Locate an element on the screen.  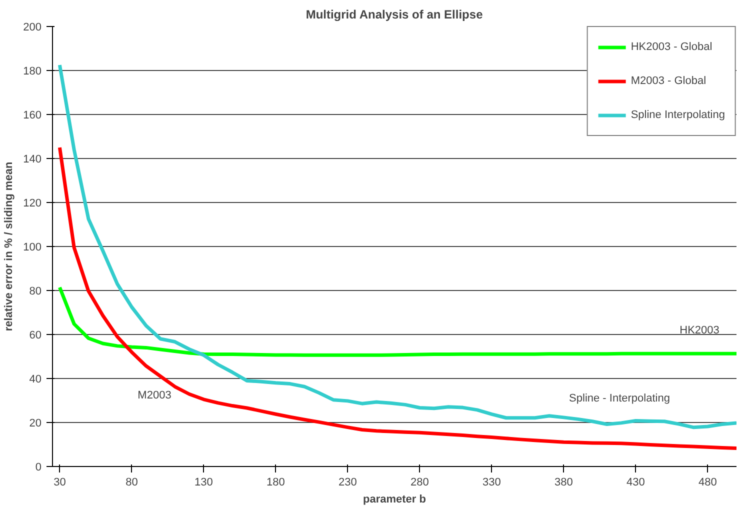
y-tick-label: 40 is located at coordinates (35, 380).